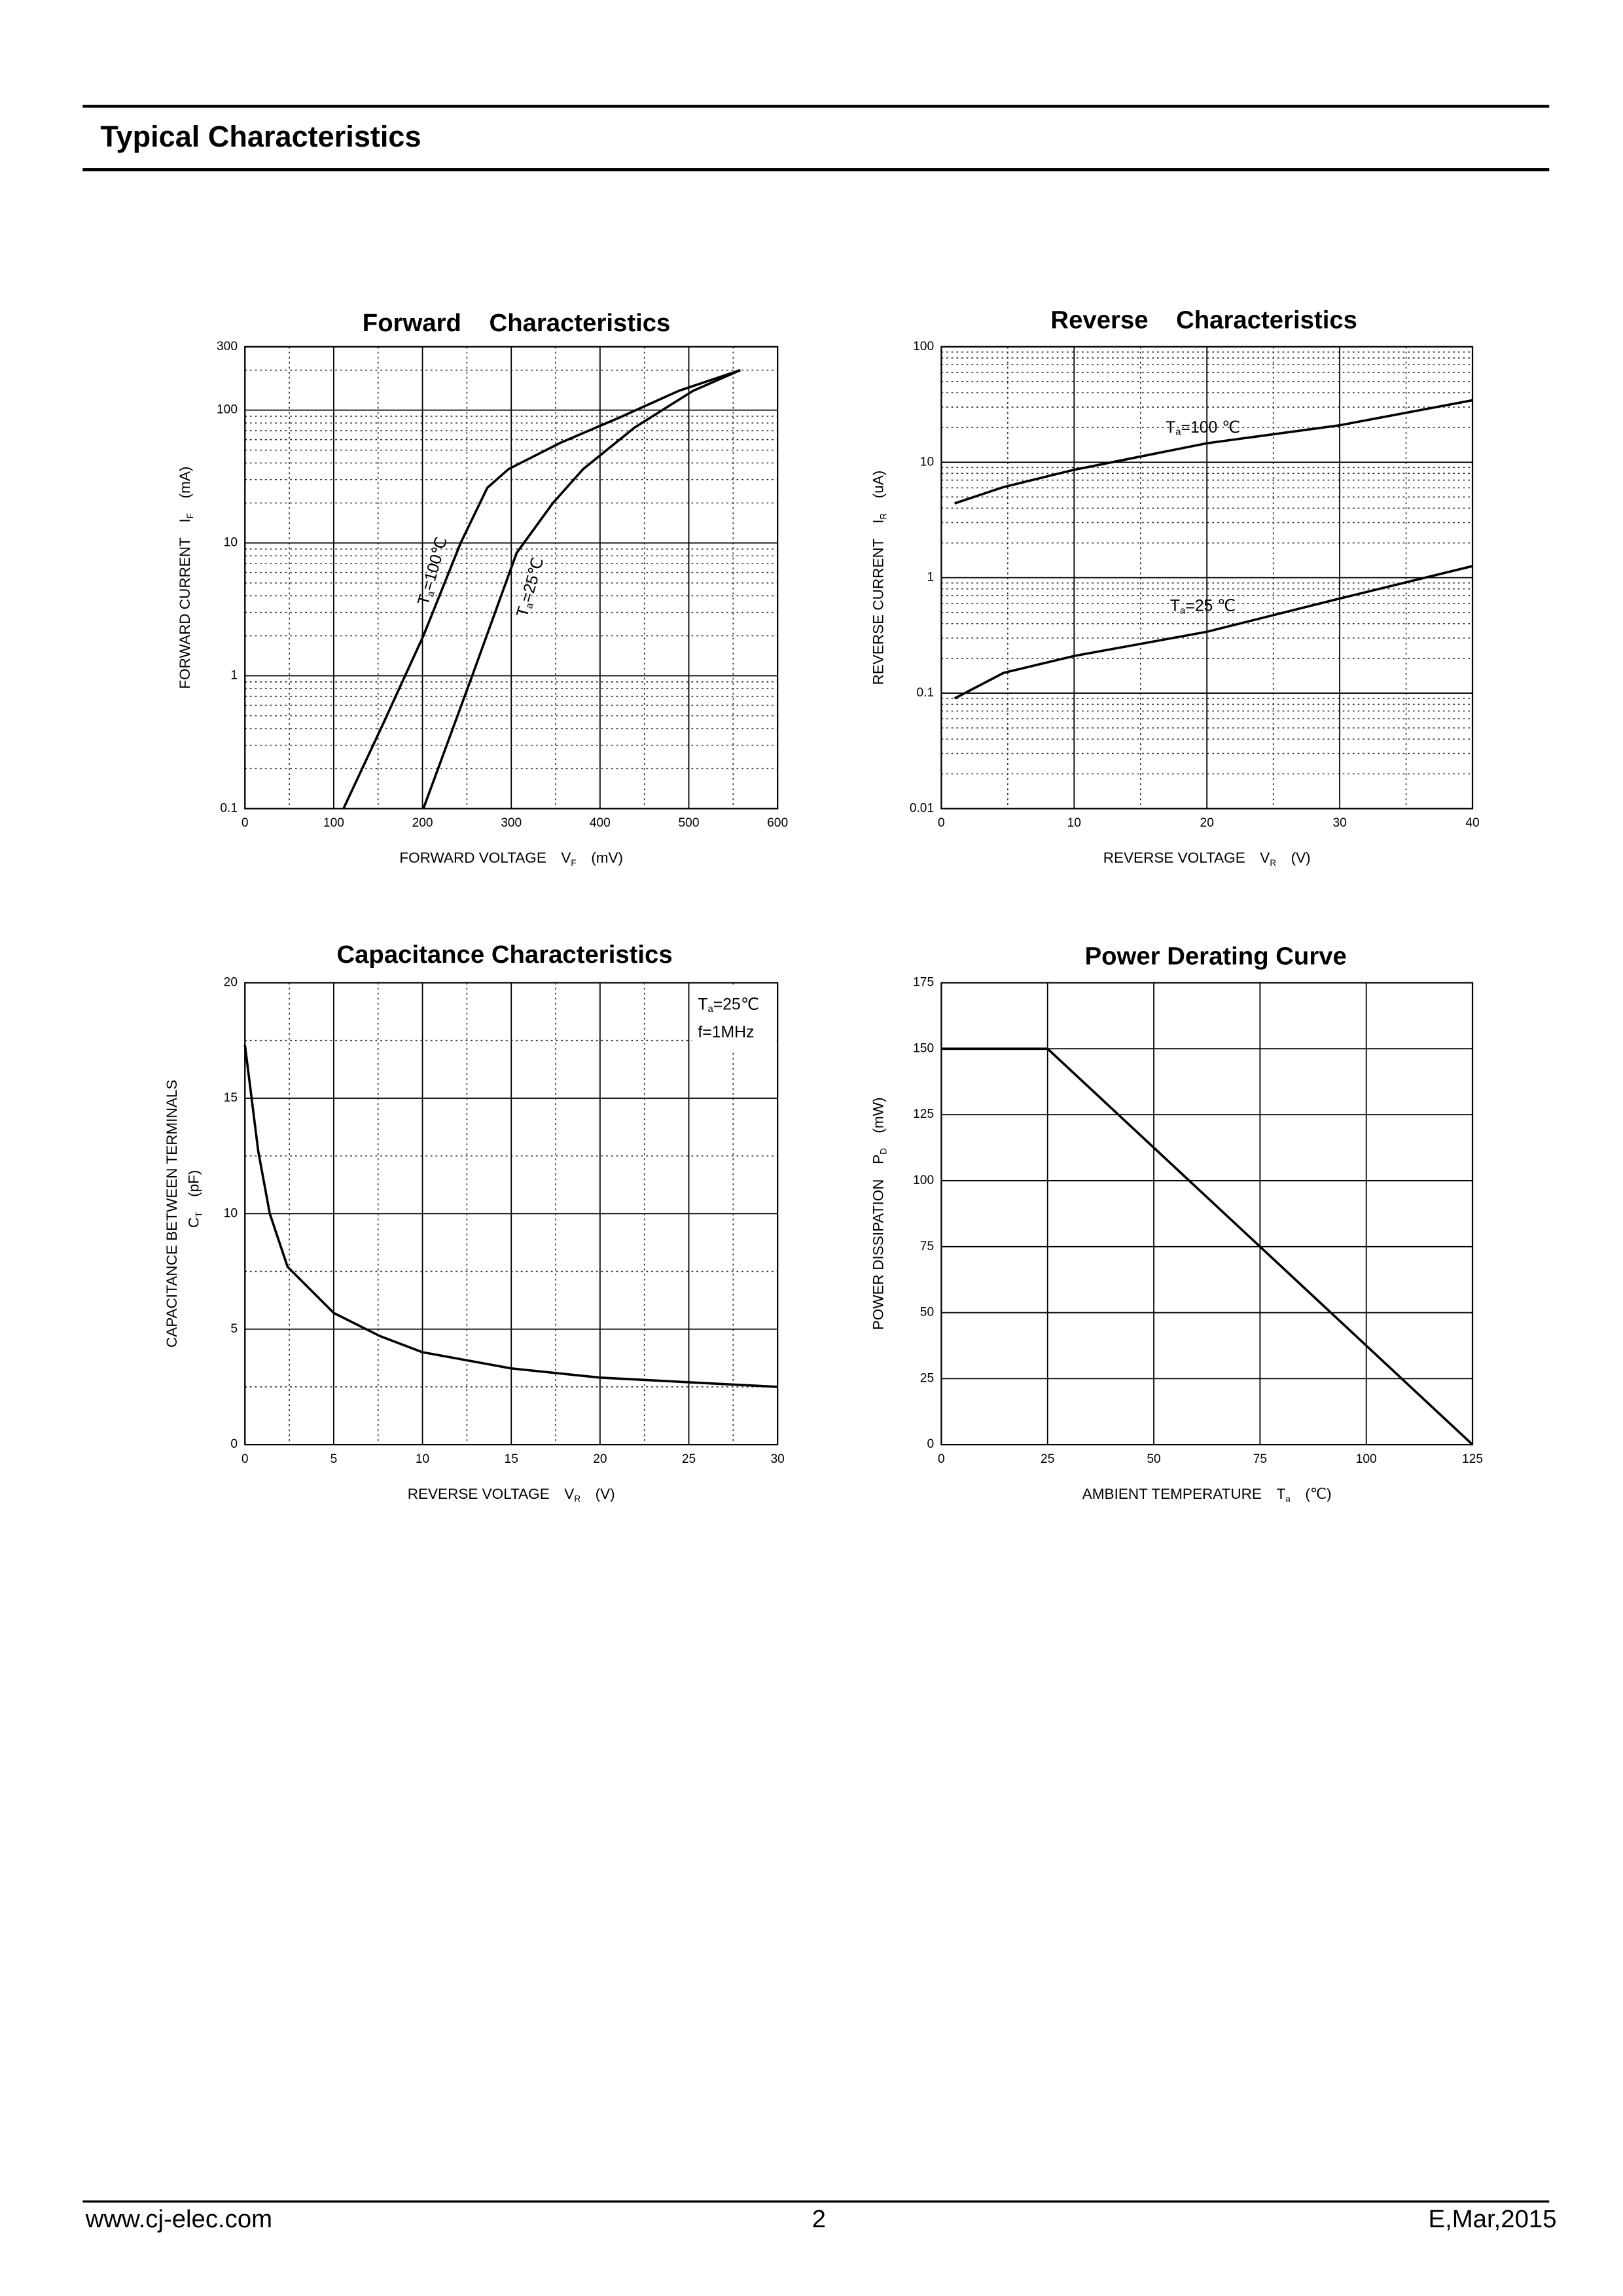  I want to click on axis-label: FORWARD CURRENT IF (mA), so click(185, 578).